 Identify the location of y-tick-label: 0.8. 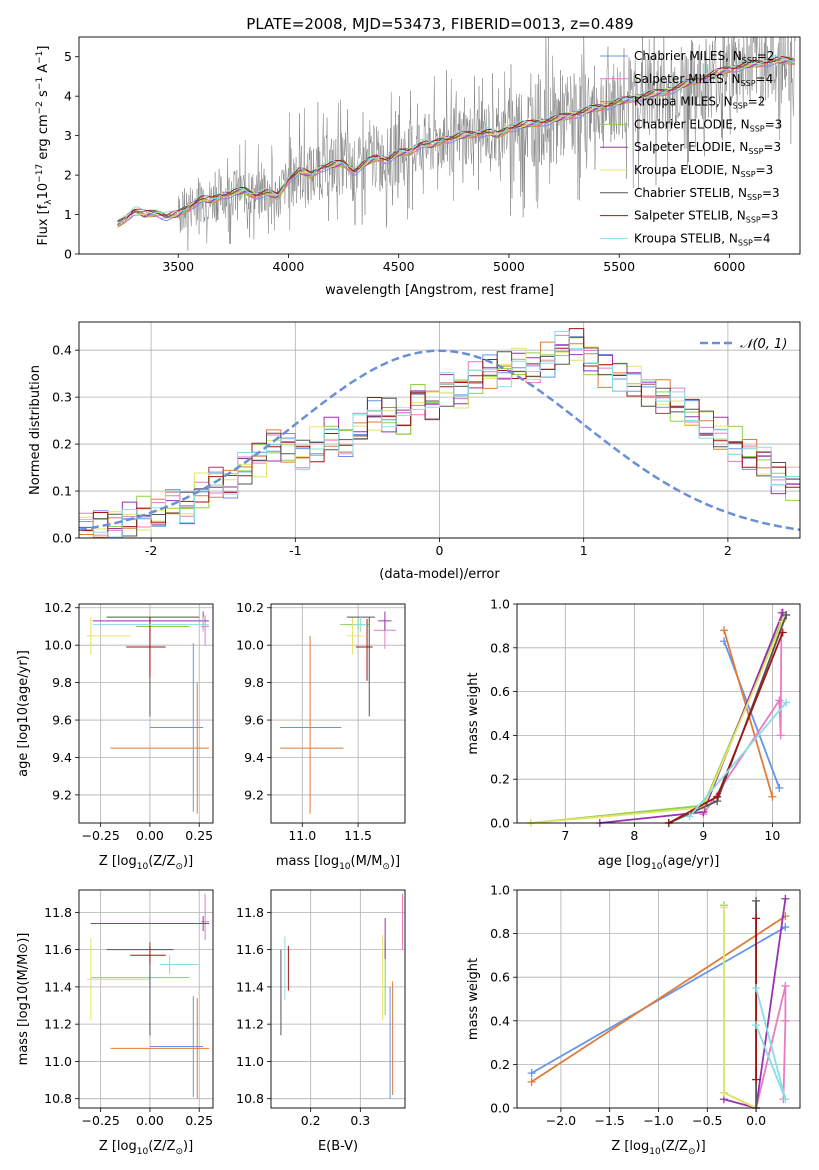
(500, 647).